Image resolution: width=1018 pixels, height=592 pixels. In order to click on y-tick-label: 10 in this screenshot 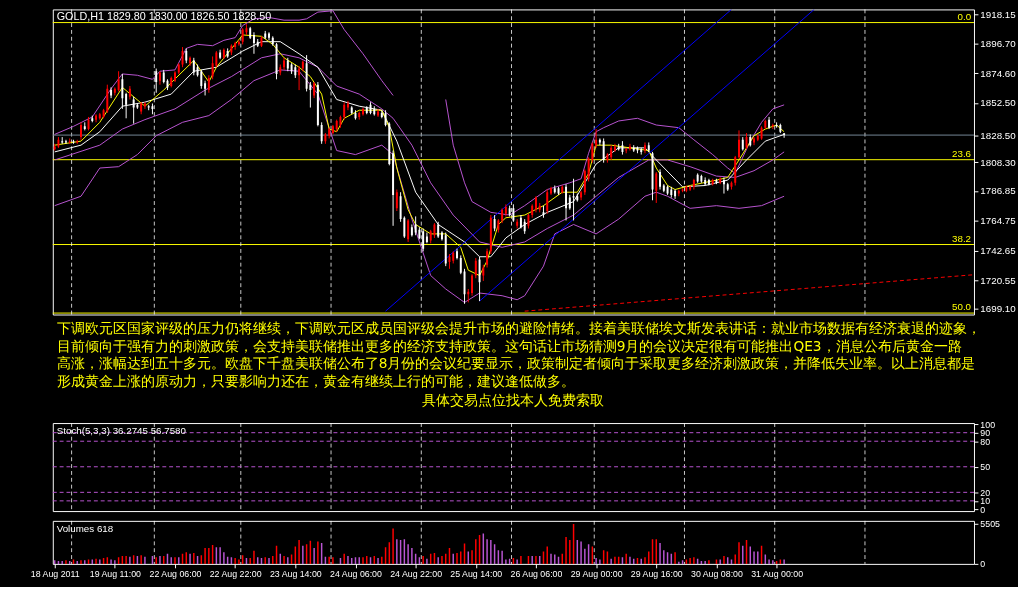, I will do `click(985, 501)`.